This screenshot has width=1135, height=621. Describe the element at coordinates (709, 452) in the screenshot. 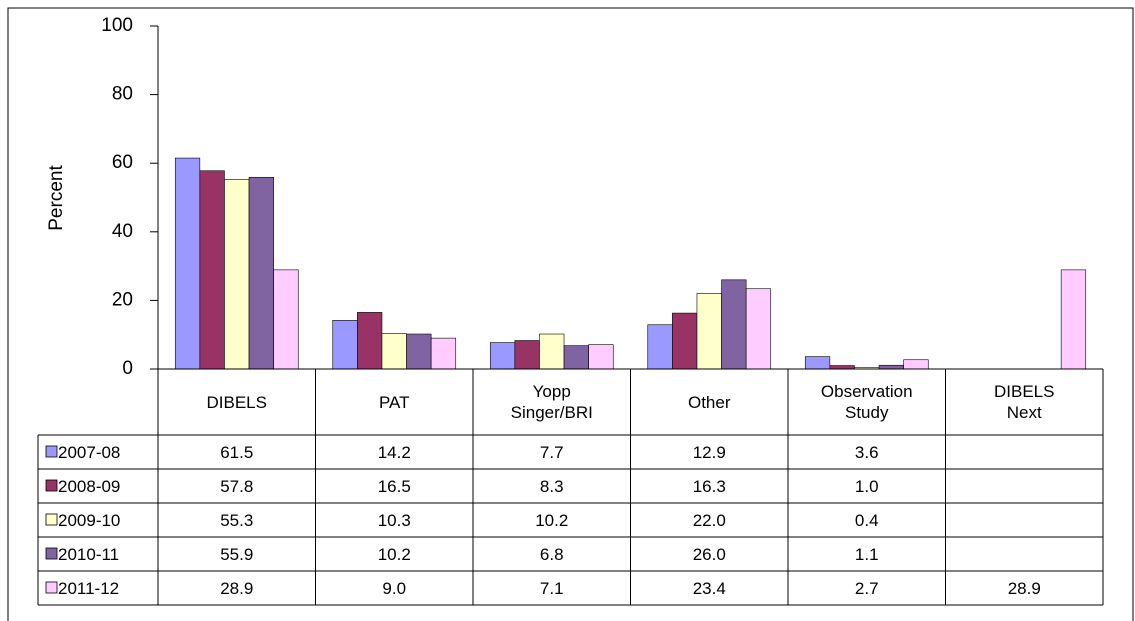

I see `data-label: 12.9` at that location.